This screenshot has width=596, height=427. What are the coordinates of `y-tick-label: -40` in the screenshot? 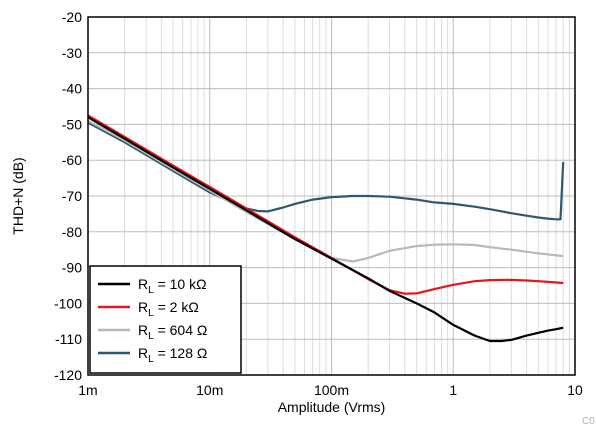 It's located at (72, 89).